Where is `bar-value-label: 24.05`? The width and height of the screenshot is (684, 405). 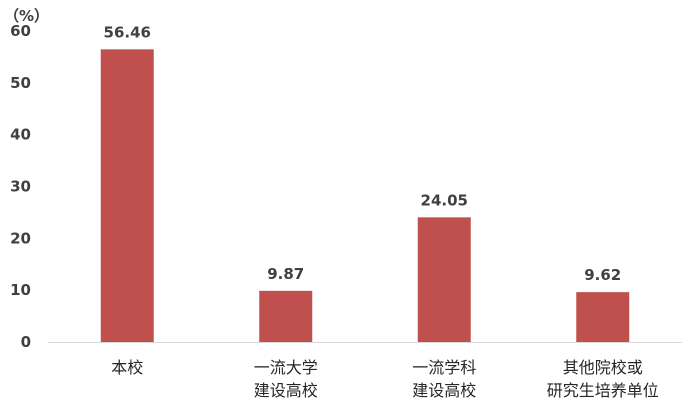 bar-value-label: 24.05 is located at coordinates (444, 200).